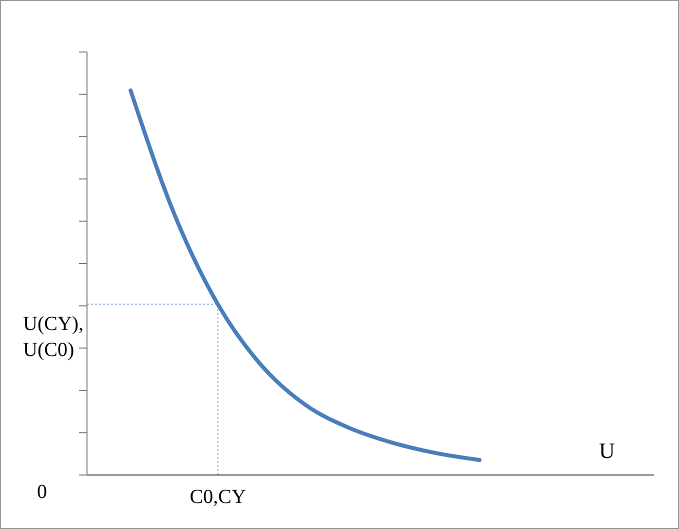 The width and height of the screenshot is (679, 529). What do you see at coordinates (218, 497) in the screenshot?
I see `text: C0,CY` at bounding box center [218, 497].